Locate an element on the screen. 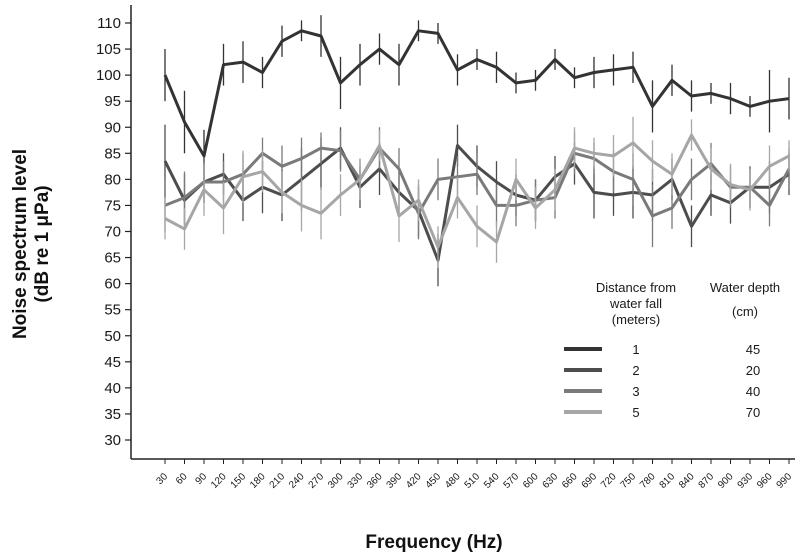 Image resolution: width=802 pixels, height=556 pixels. y-tick-label: 60 is located at coordinates (112, 284).